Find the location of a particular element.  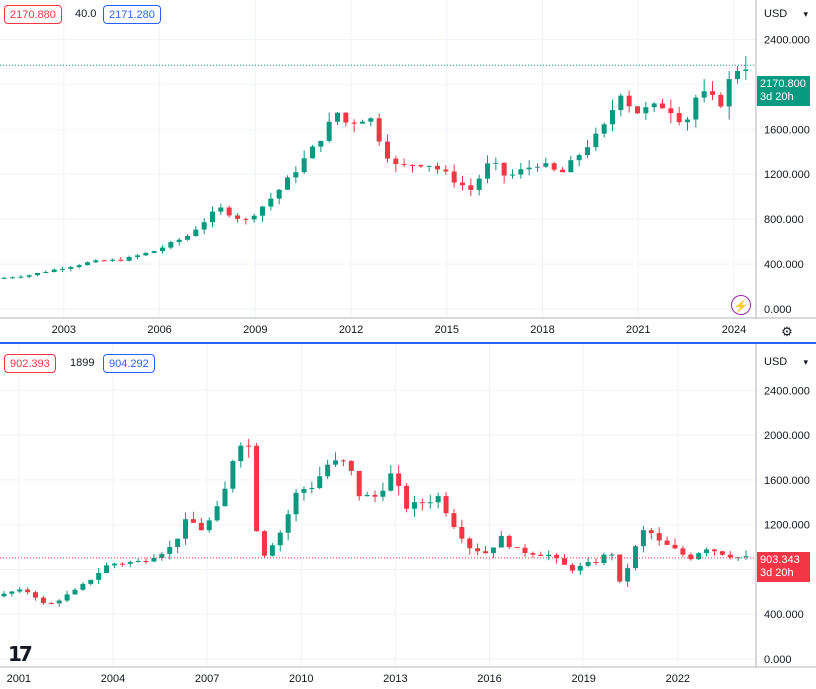

x-tick-label: 2018 is located at coordinates (542, 330).